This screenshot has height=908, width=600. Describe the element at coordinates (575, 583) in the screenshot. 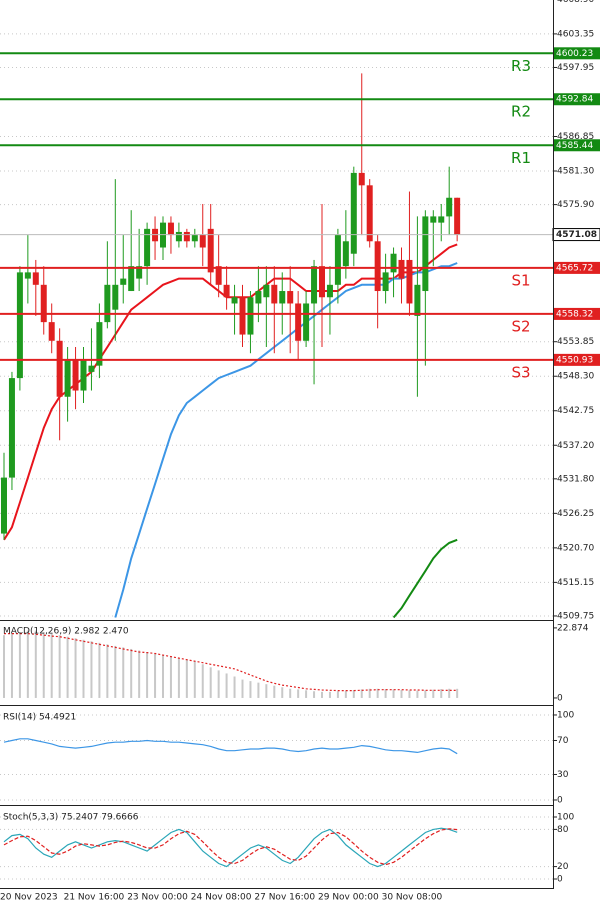

I see `y-tick-label: 4515.15` at that location.